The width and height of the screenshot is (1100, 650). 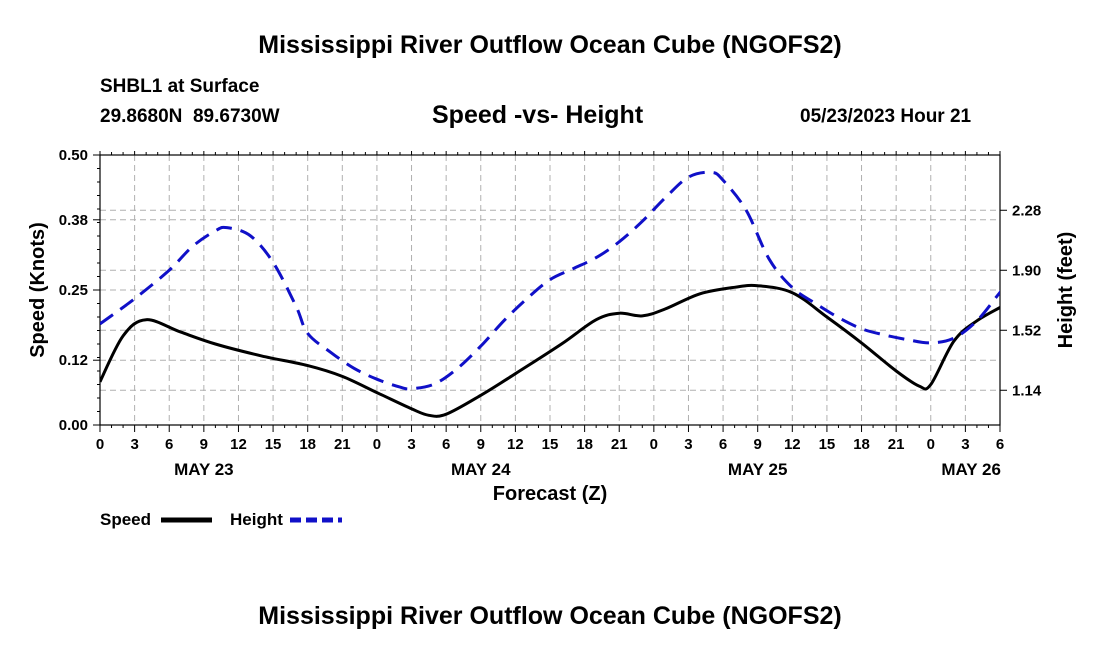 I want to click on left-y-axis-title: Speed (Knots), so click(x=38, y=290).